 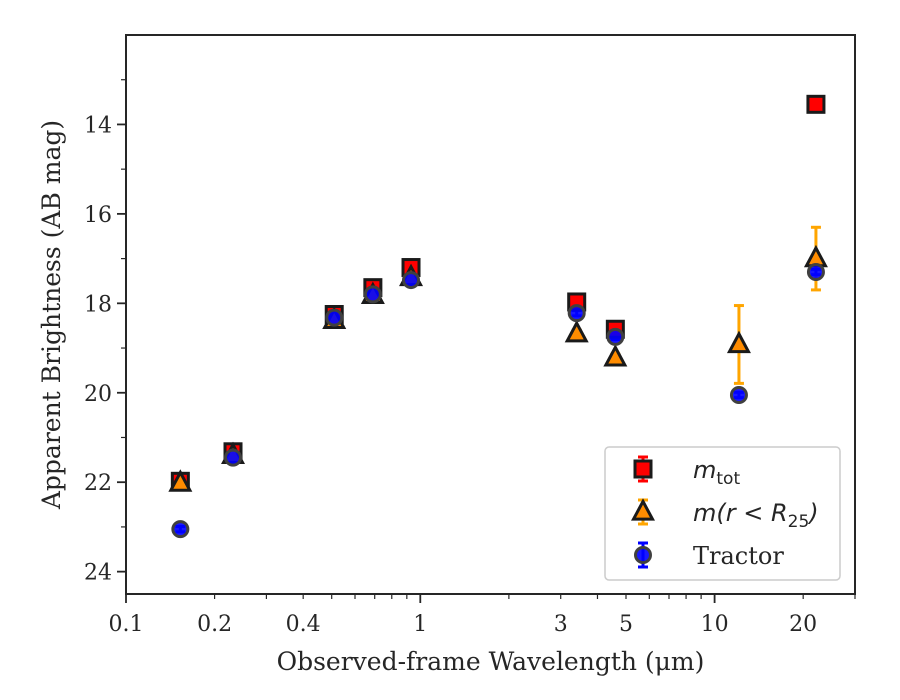 I want to click on x-tick-label: 20, so click(x=803, y=624).